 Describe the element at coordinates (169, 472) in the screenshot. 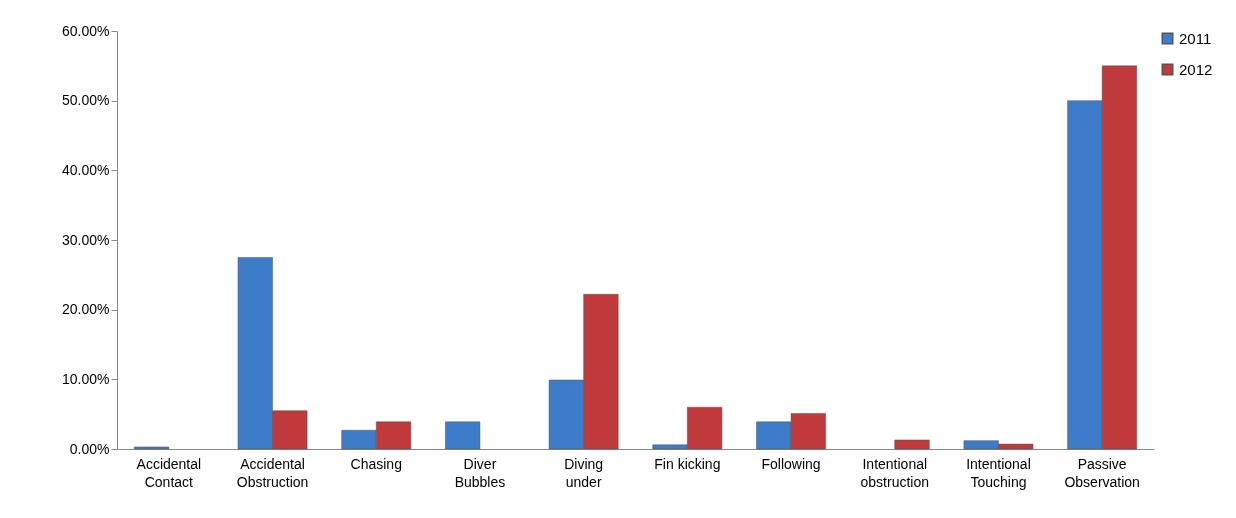

I see `x-tick-label: Accidental Contact` at that location.